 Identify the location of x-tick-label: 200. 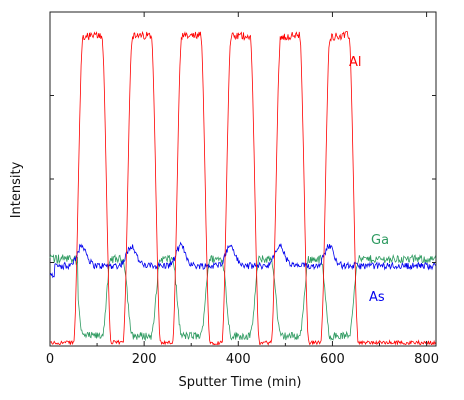
(144, 359).